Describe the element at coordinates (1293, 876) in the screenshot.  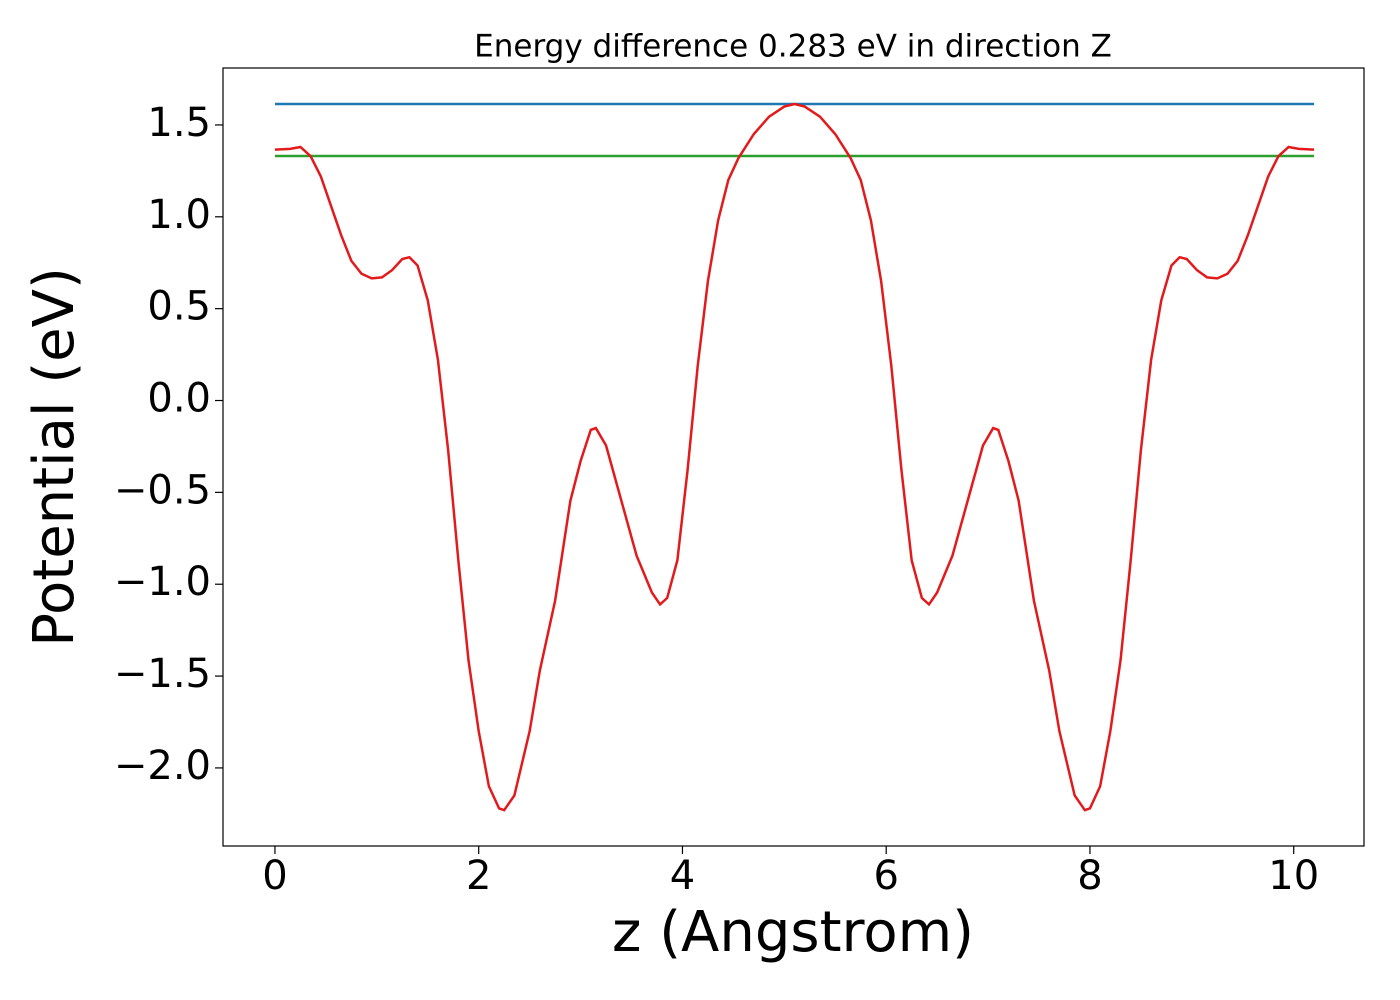
I see `x-tick-label: 10` at that location.